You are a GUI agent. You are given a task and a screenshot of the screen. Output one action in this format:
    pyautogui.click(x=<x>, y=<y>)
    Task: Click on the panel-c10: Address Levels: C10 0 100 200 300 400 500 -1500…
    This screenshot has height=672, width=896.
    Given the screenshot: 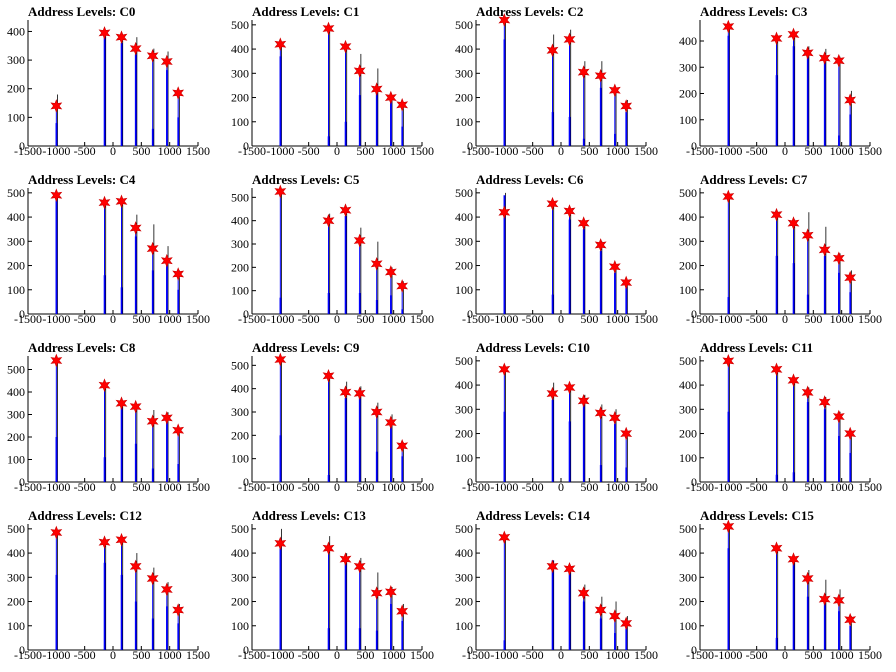 What is the action you would take?
    pyautogui.click(x=556, y=417)
    